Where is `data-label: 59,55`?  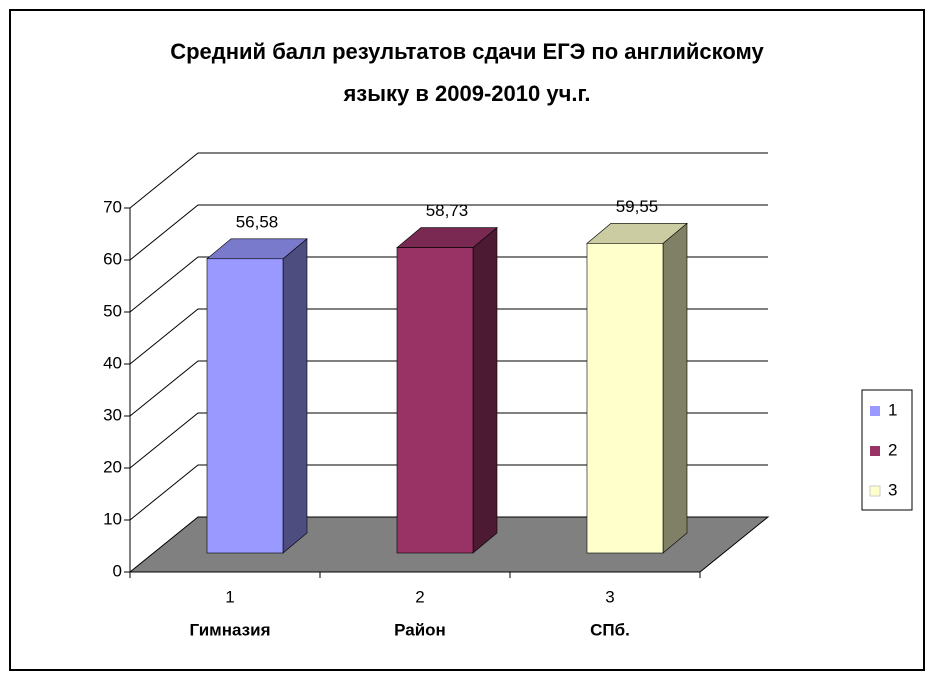 data-label: 59,55 is located at coordinates (637, 206).